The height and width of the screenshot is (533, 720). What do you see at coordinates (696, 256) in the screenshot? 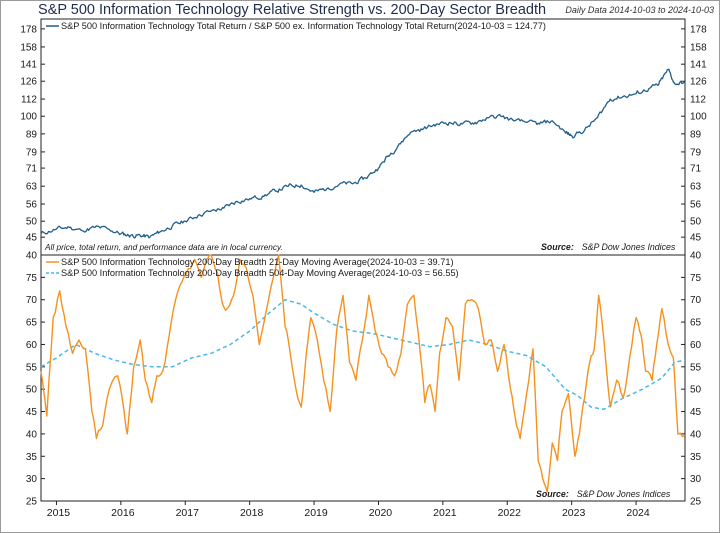
I see `top-y-tick-label-right: 40` at bounding box center [696, 256].